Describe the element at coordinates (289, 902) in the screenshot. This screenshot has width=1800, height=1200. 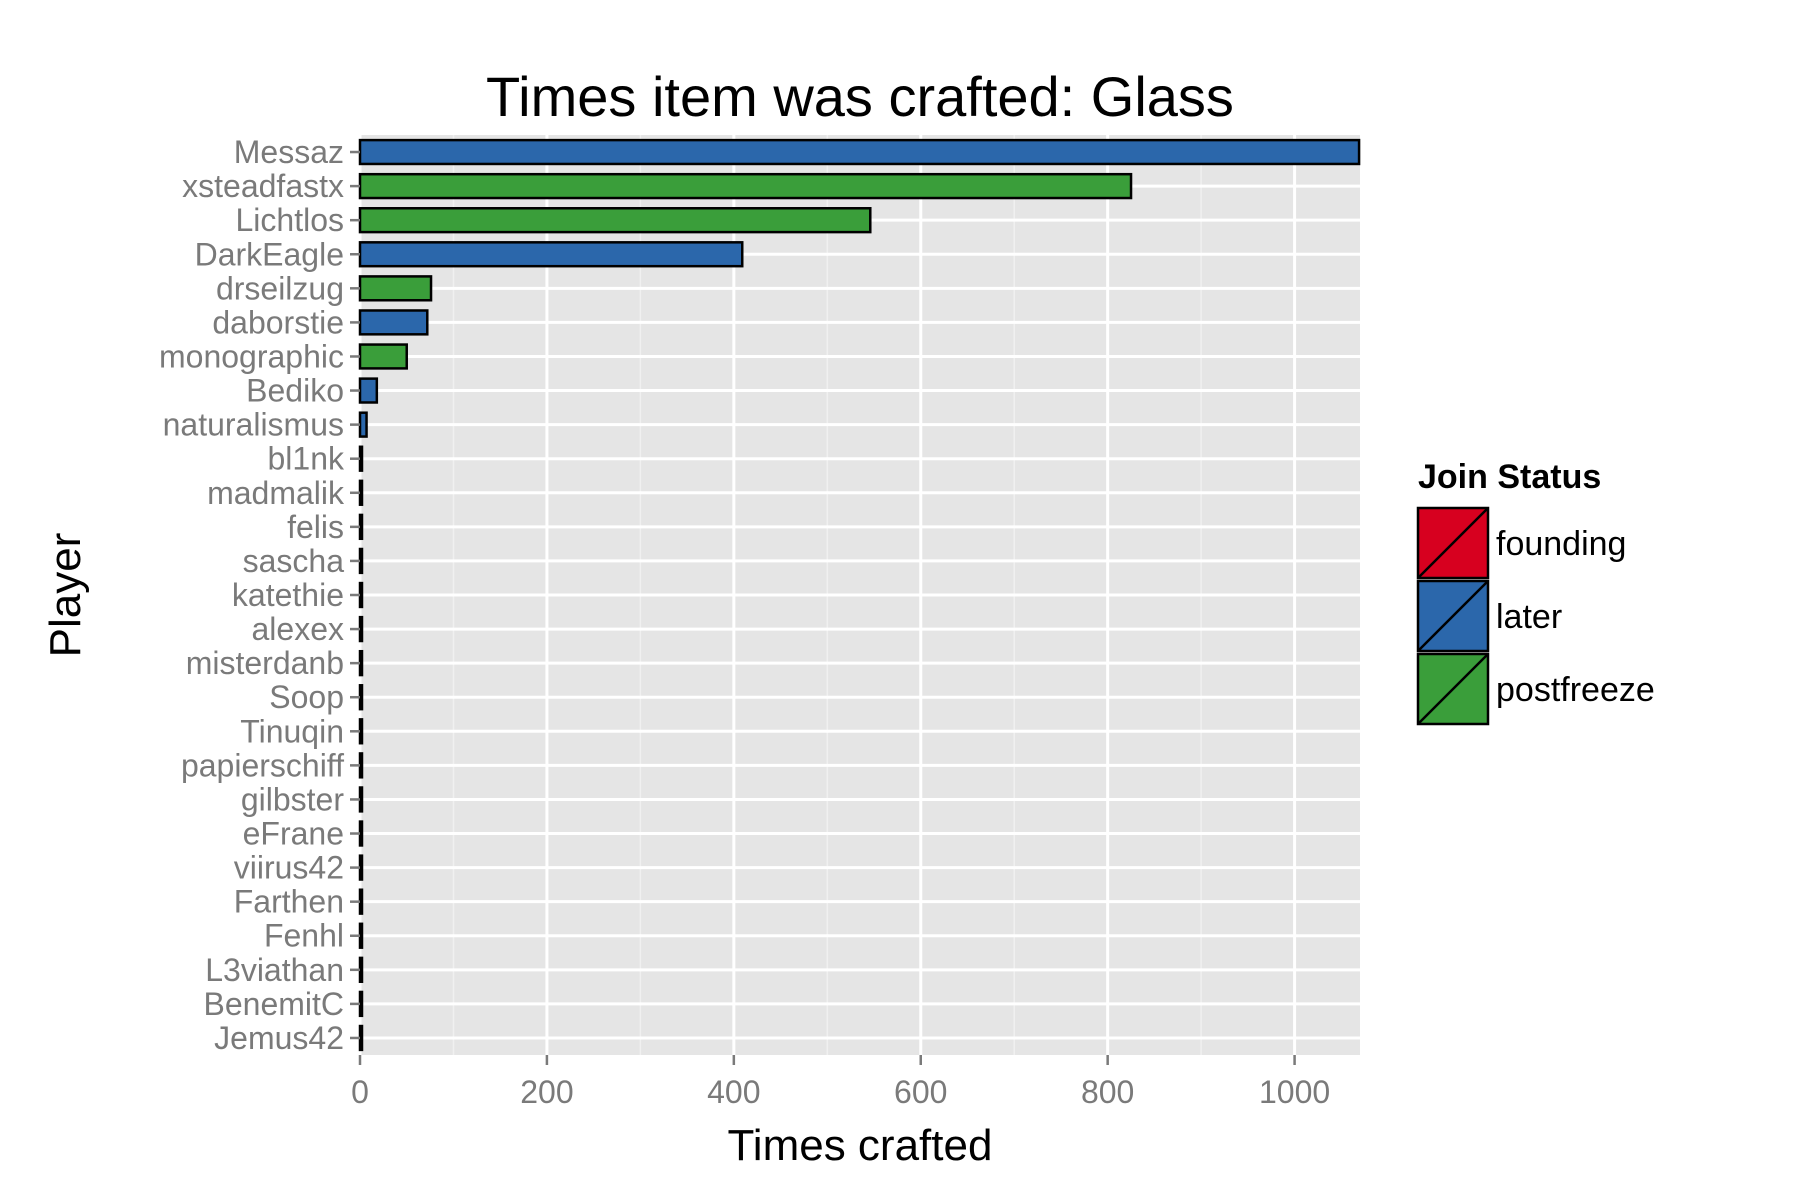
I see `y-tick-label: Farthen` at that location.